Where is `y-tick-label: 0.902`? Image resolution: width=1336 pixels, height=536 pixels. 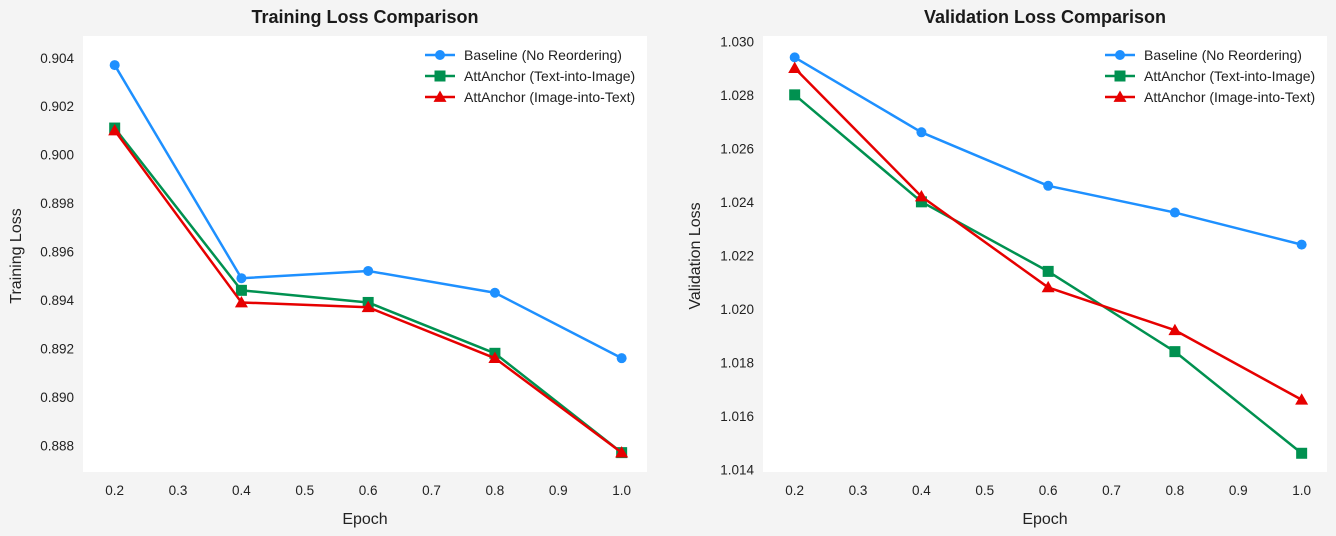 y-tick-label: 0.902 is located at coordinates (57, 106).